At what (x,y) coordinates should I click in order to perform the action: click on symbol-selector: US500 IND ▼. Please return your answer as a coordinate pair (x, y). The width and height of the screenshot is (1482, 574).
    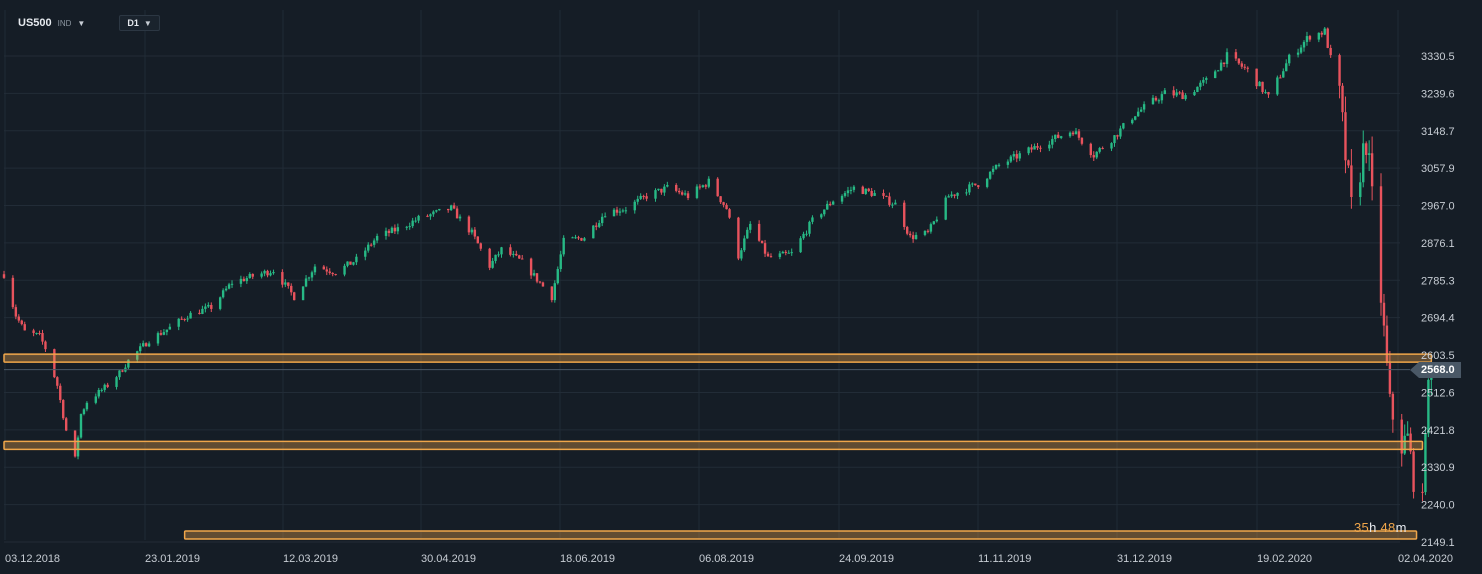
    Looking at the image, I should click on (51, 23).